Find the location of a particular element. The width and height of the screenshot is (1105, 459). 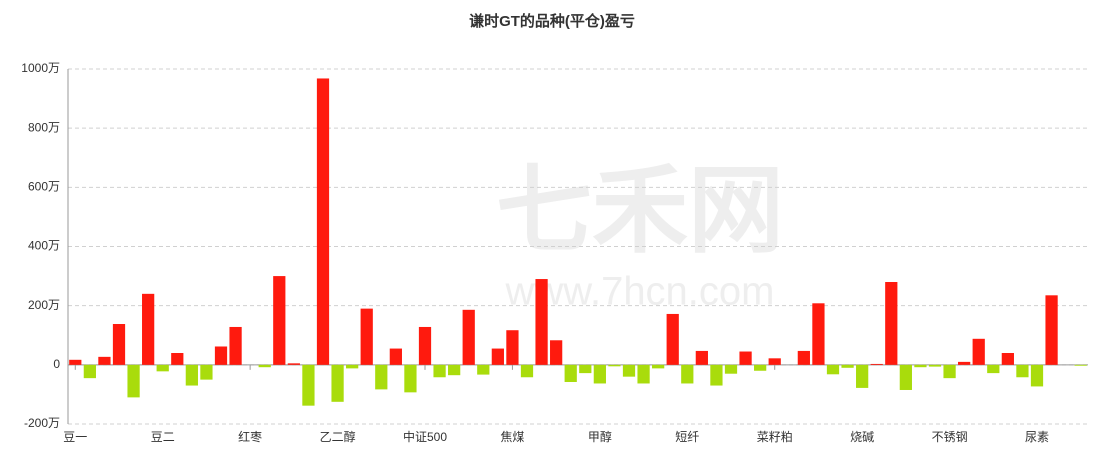

y-tick-label: 400万 is located at coordinates (44, 246).